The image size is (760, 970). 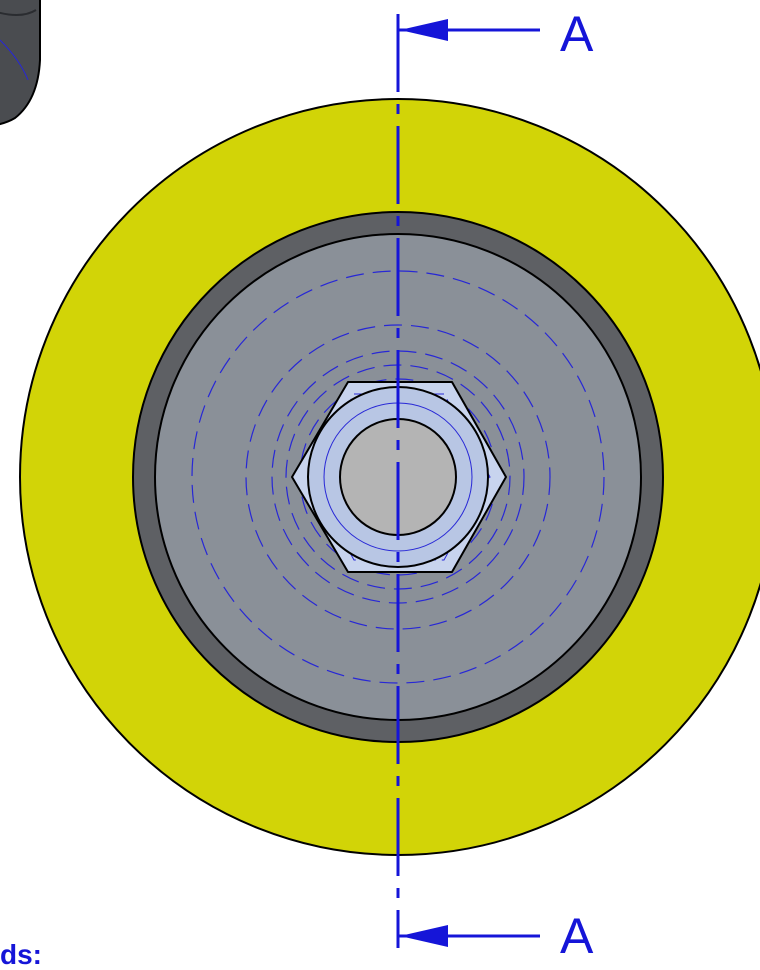 What do you see at coordinates (577, 34) in the screenshot?
I see `section-label-top: A` at bounding box center [577, 34].